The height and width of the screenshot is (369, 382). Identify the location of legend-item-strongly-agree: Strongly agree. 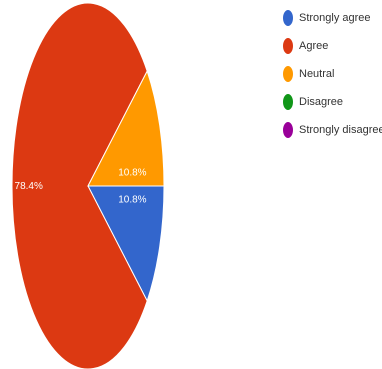
(332, 18).